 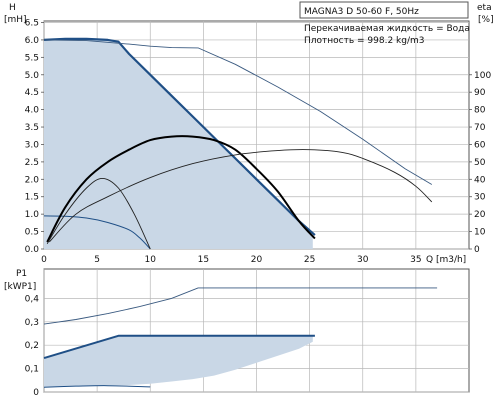 What do you see at coordinates (32, 76) in the screenshot?
I see `y-tick-label: 5.0` at bounding box center [32, 76].